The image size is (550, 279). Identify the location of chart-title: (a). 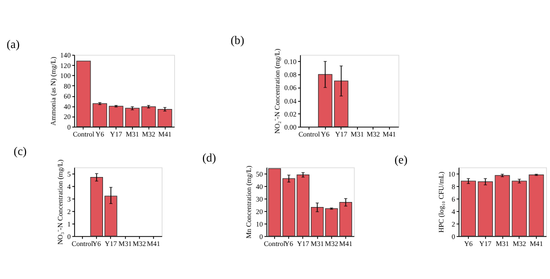
(13, 44).